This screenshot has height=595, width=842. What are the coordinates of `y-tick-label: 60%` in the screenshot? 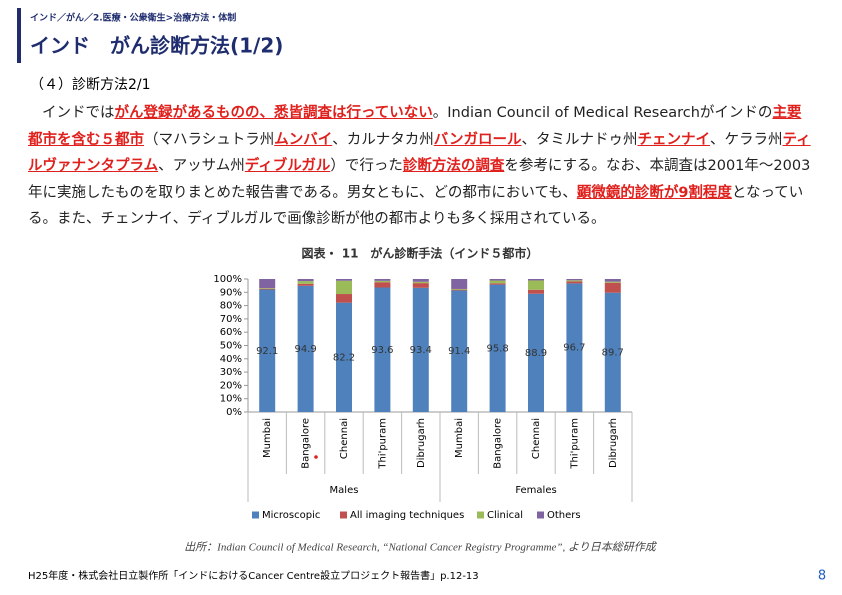 It's located at (231, 332).